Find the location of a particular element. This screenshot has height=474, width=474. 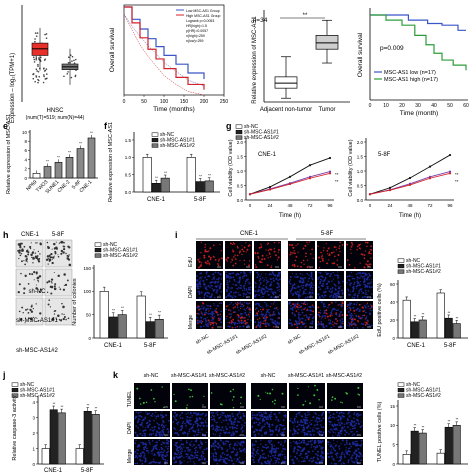

x-tick-label: 96 is located at coordinates (330, 205).